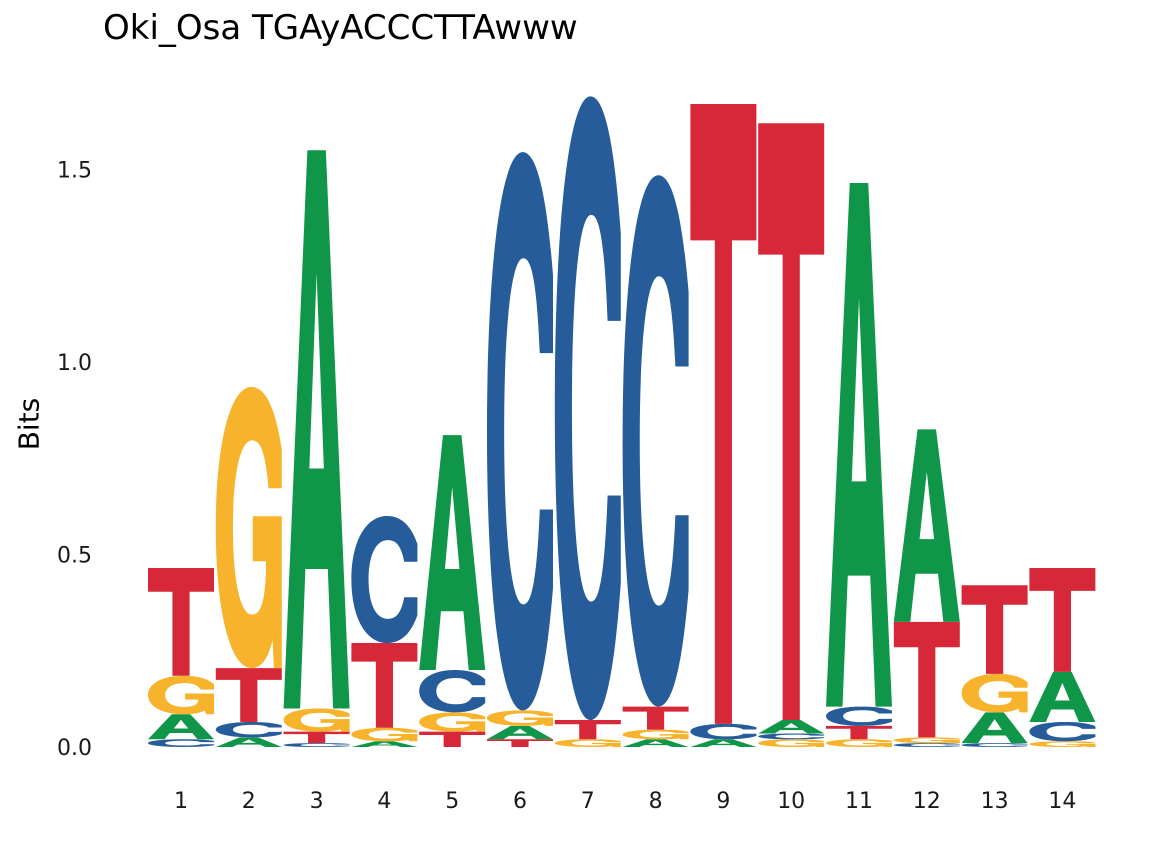 This screenshot has width=1152, height=865. What do you see at coordinates (249, 801) in the screenshot?
I see `x-tick-label: 2` at bounding box center [249, 801].